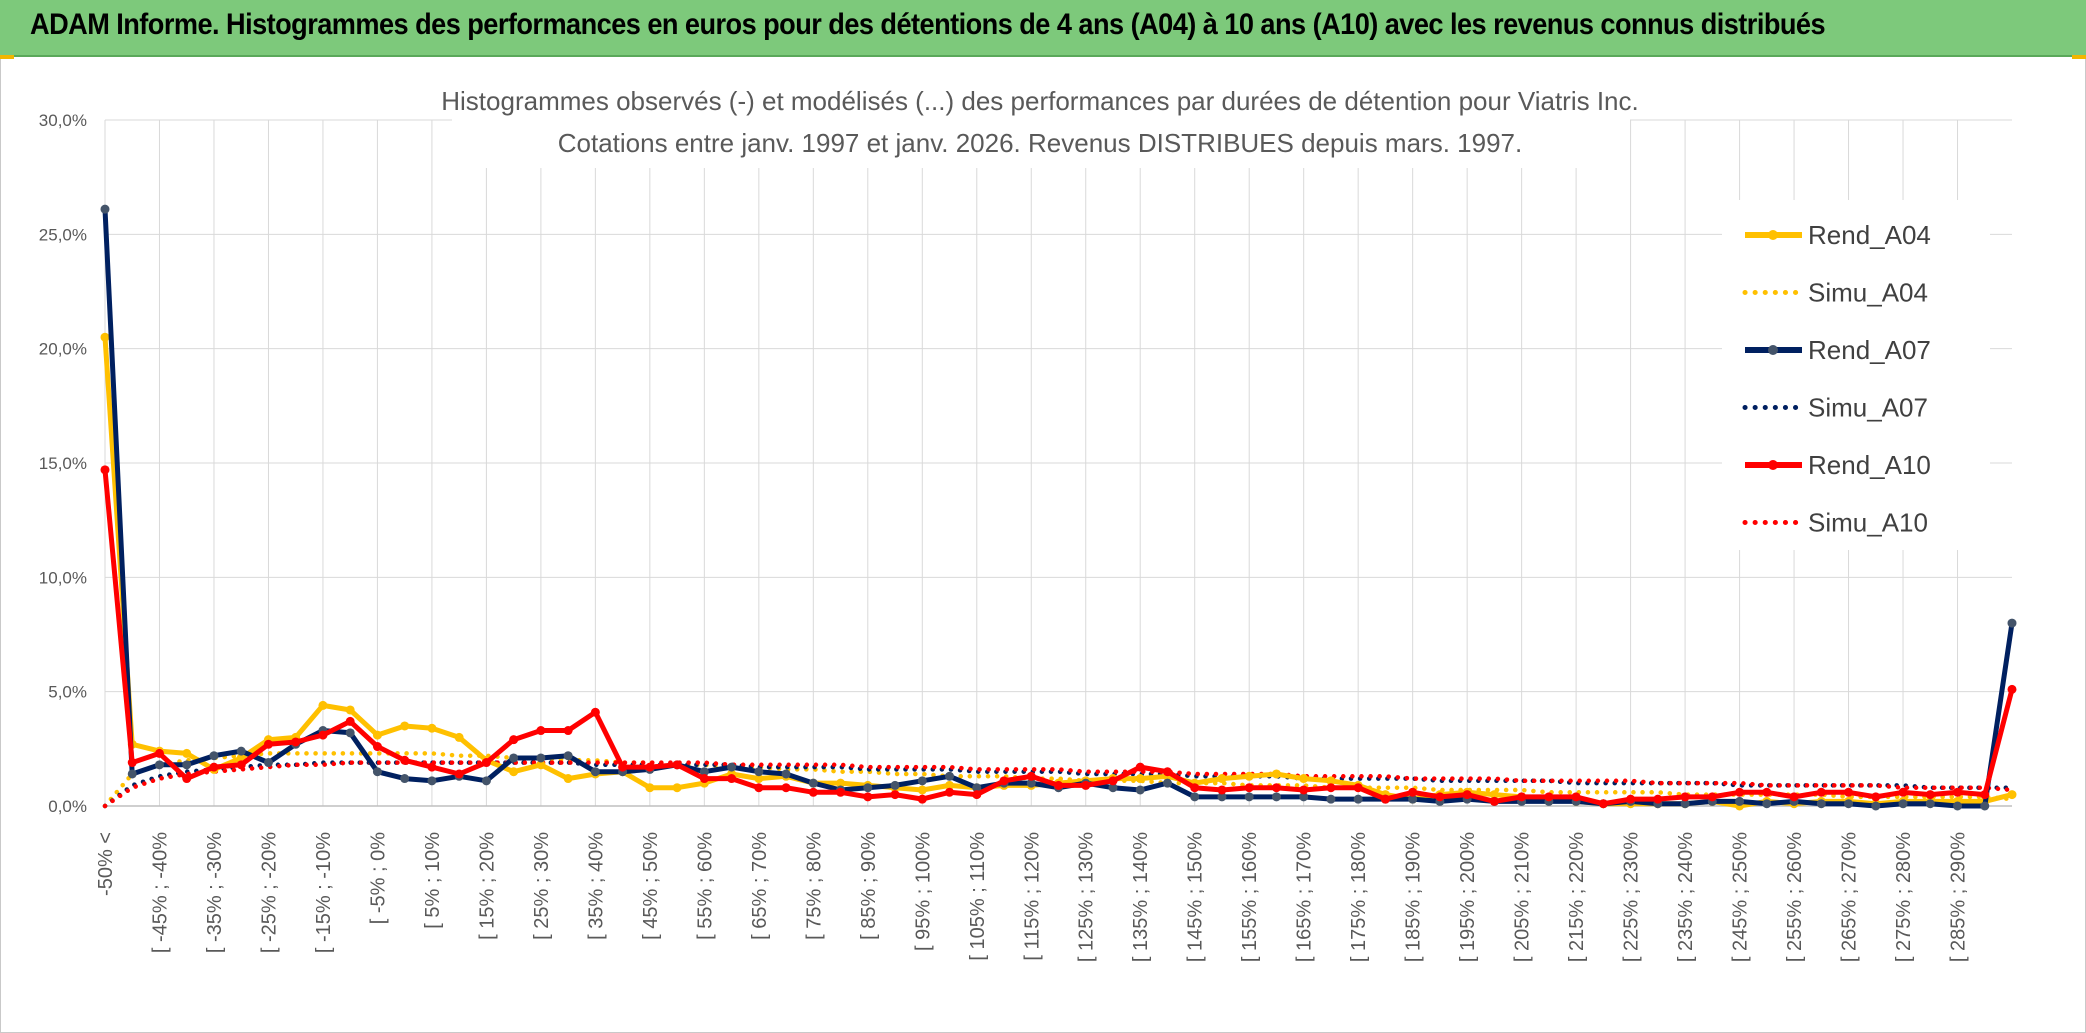 The image size is (2086, 1033). Describe the element at coordinates (1856, 375) in the screenshot. I see `legend-background` at that location.